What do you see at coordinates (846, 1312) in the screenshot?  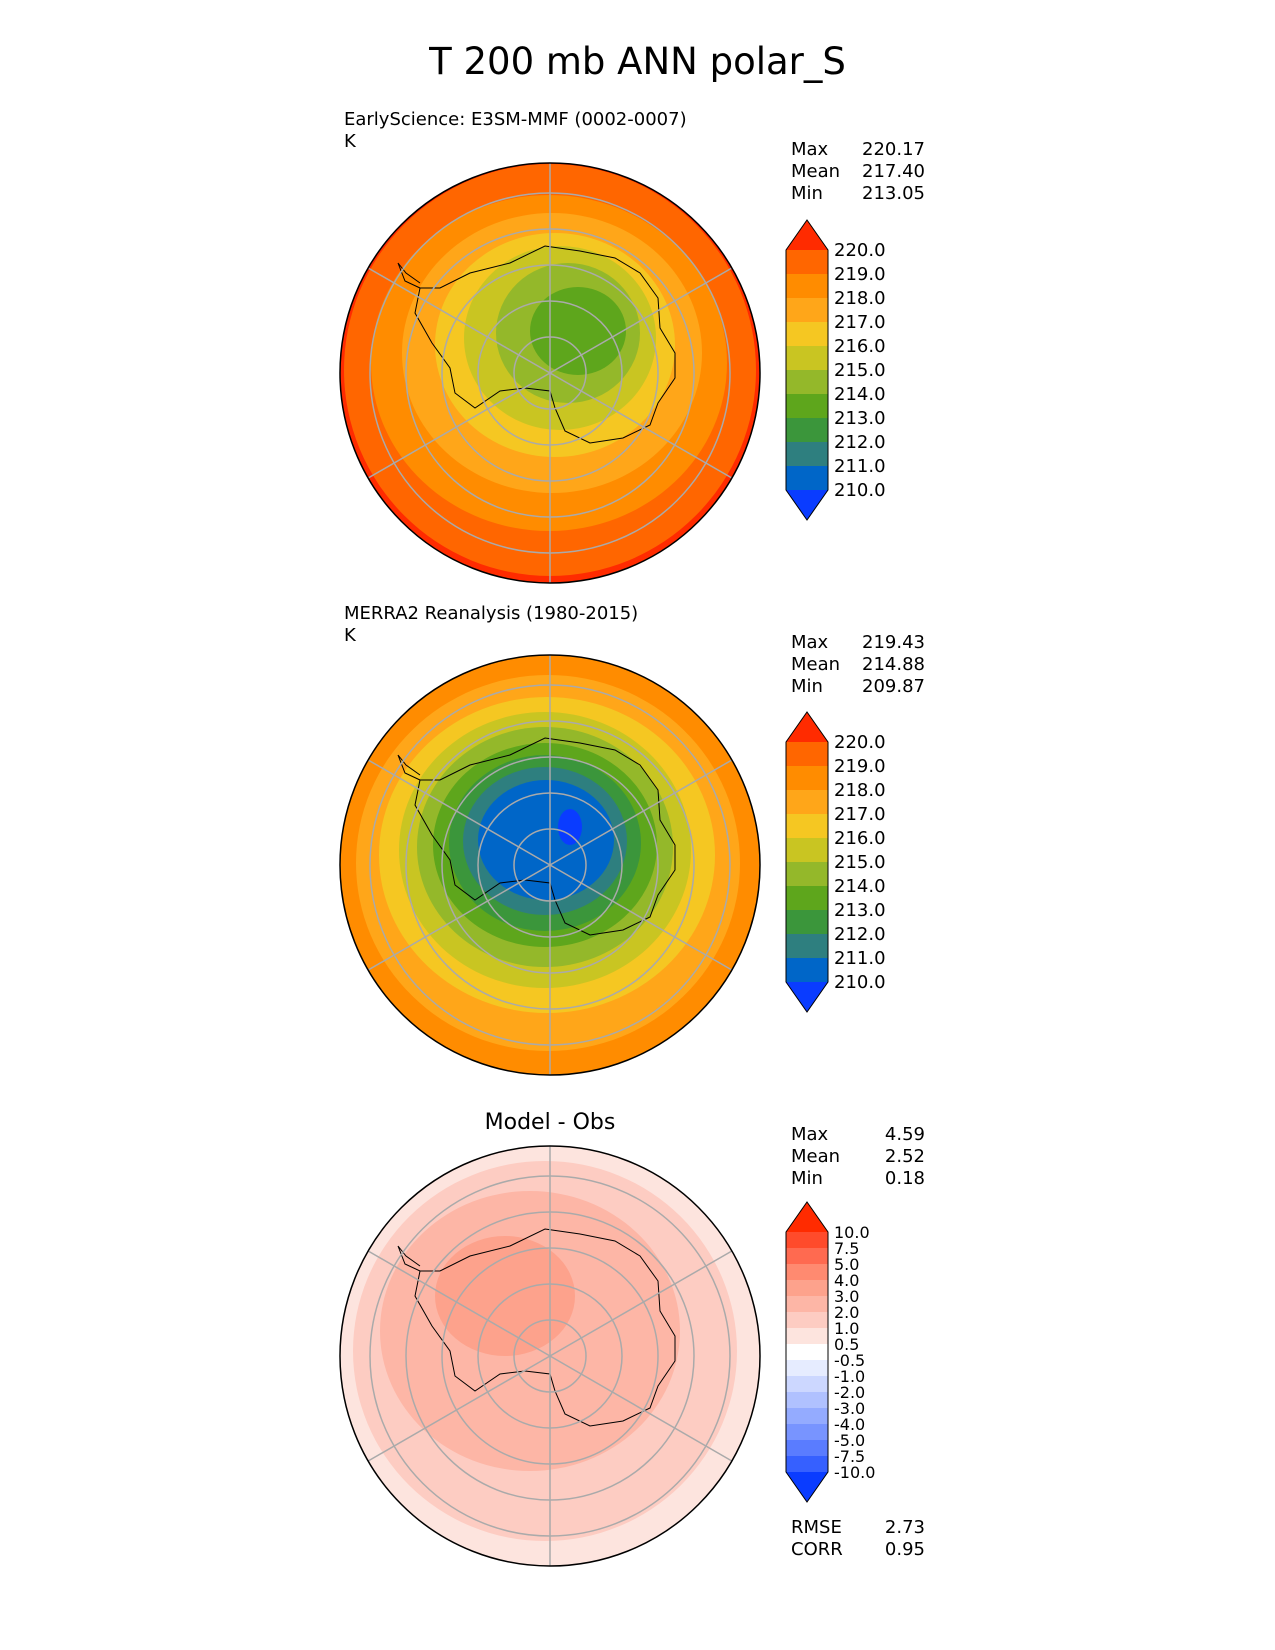 I see `colorbar-tick-label: 2.0` at bounding box center [846, 1312].